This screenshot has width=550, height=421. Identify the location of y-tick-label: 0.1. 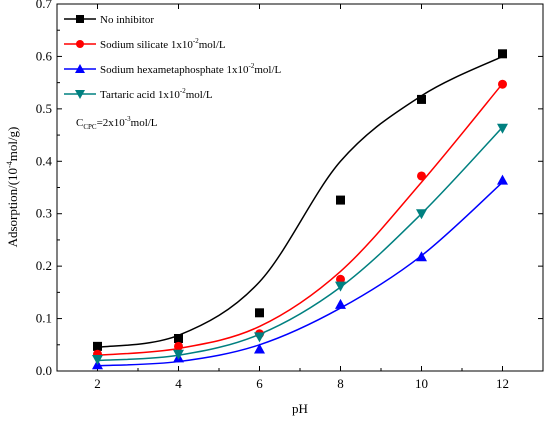
(44, 318).